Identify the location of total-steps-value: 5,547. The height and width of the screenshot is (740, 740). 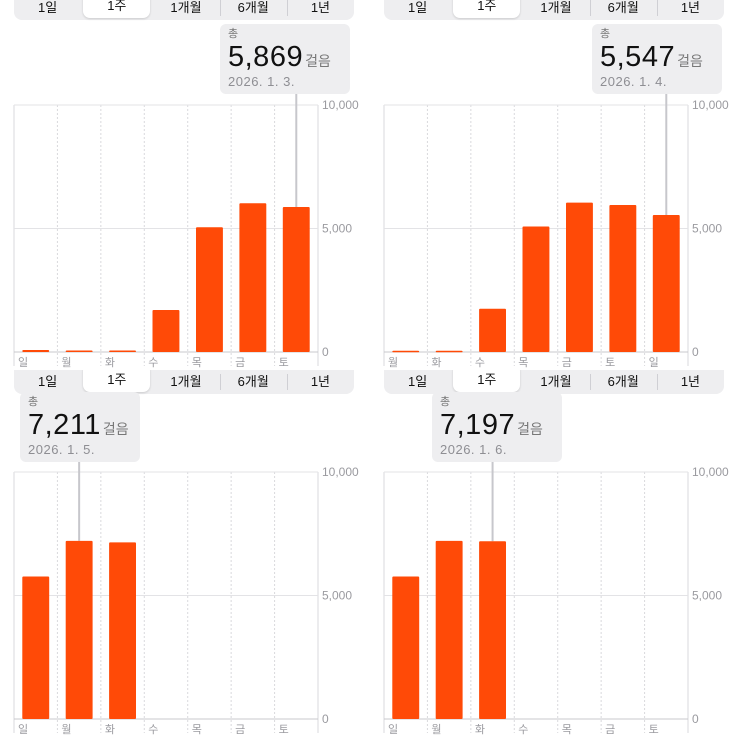
(638, 57).